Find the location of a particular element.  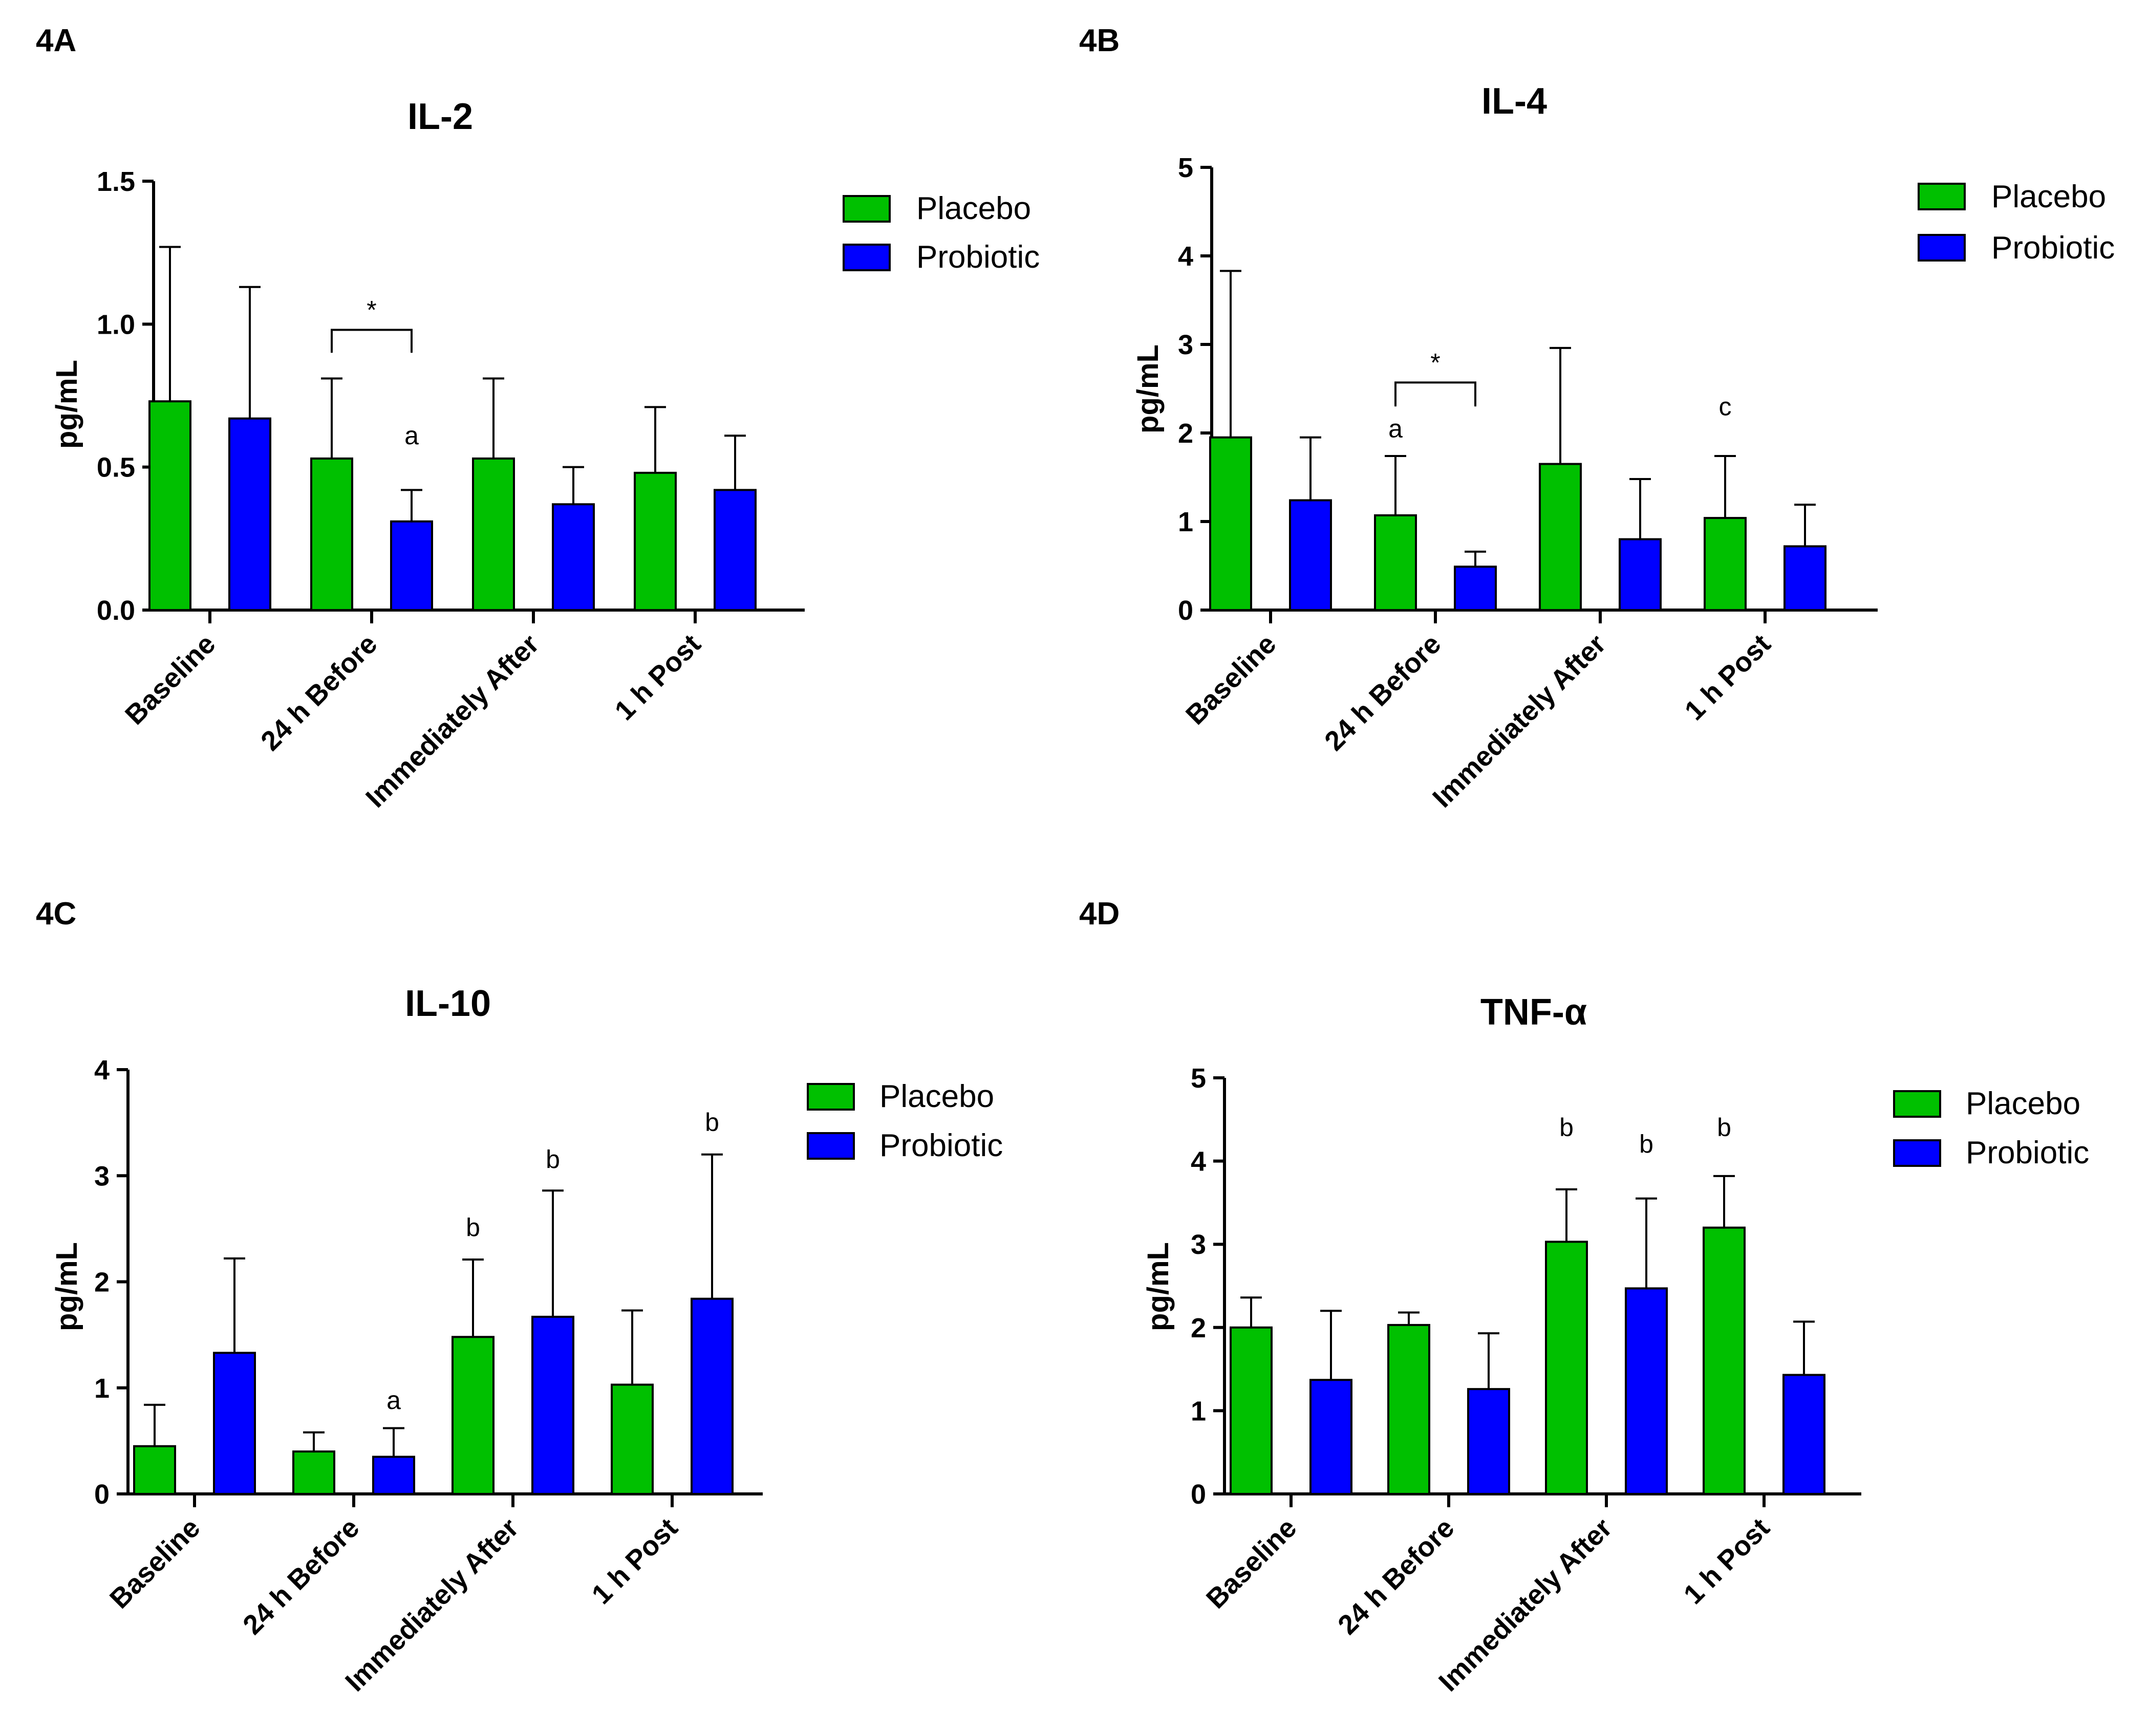

chart-title: IL-4 is located at coordinates (1514, 101).